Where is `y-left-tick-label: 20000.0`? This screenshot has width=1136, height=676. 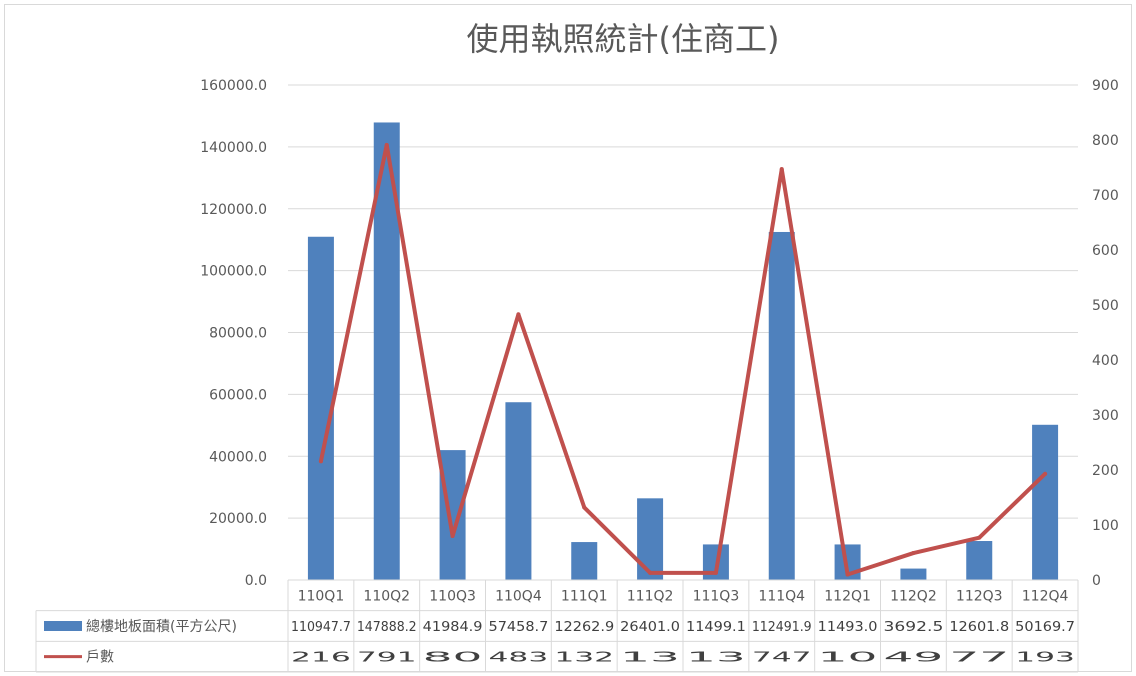 y-left-tick-label: 20000.0 is located at coordinates (238, 519).